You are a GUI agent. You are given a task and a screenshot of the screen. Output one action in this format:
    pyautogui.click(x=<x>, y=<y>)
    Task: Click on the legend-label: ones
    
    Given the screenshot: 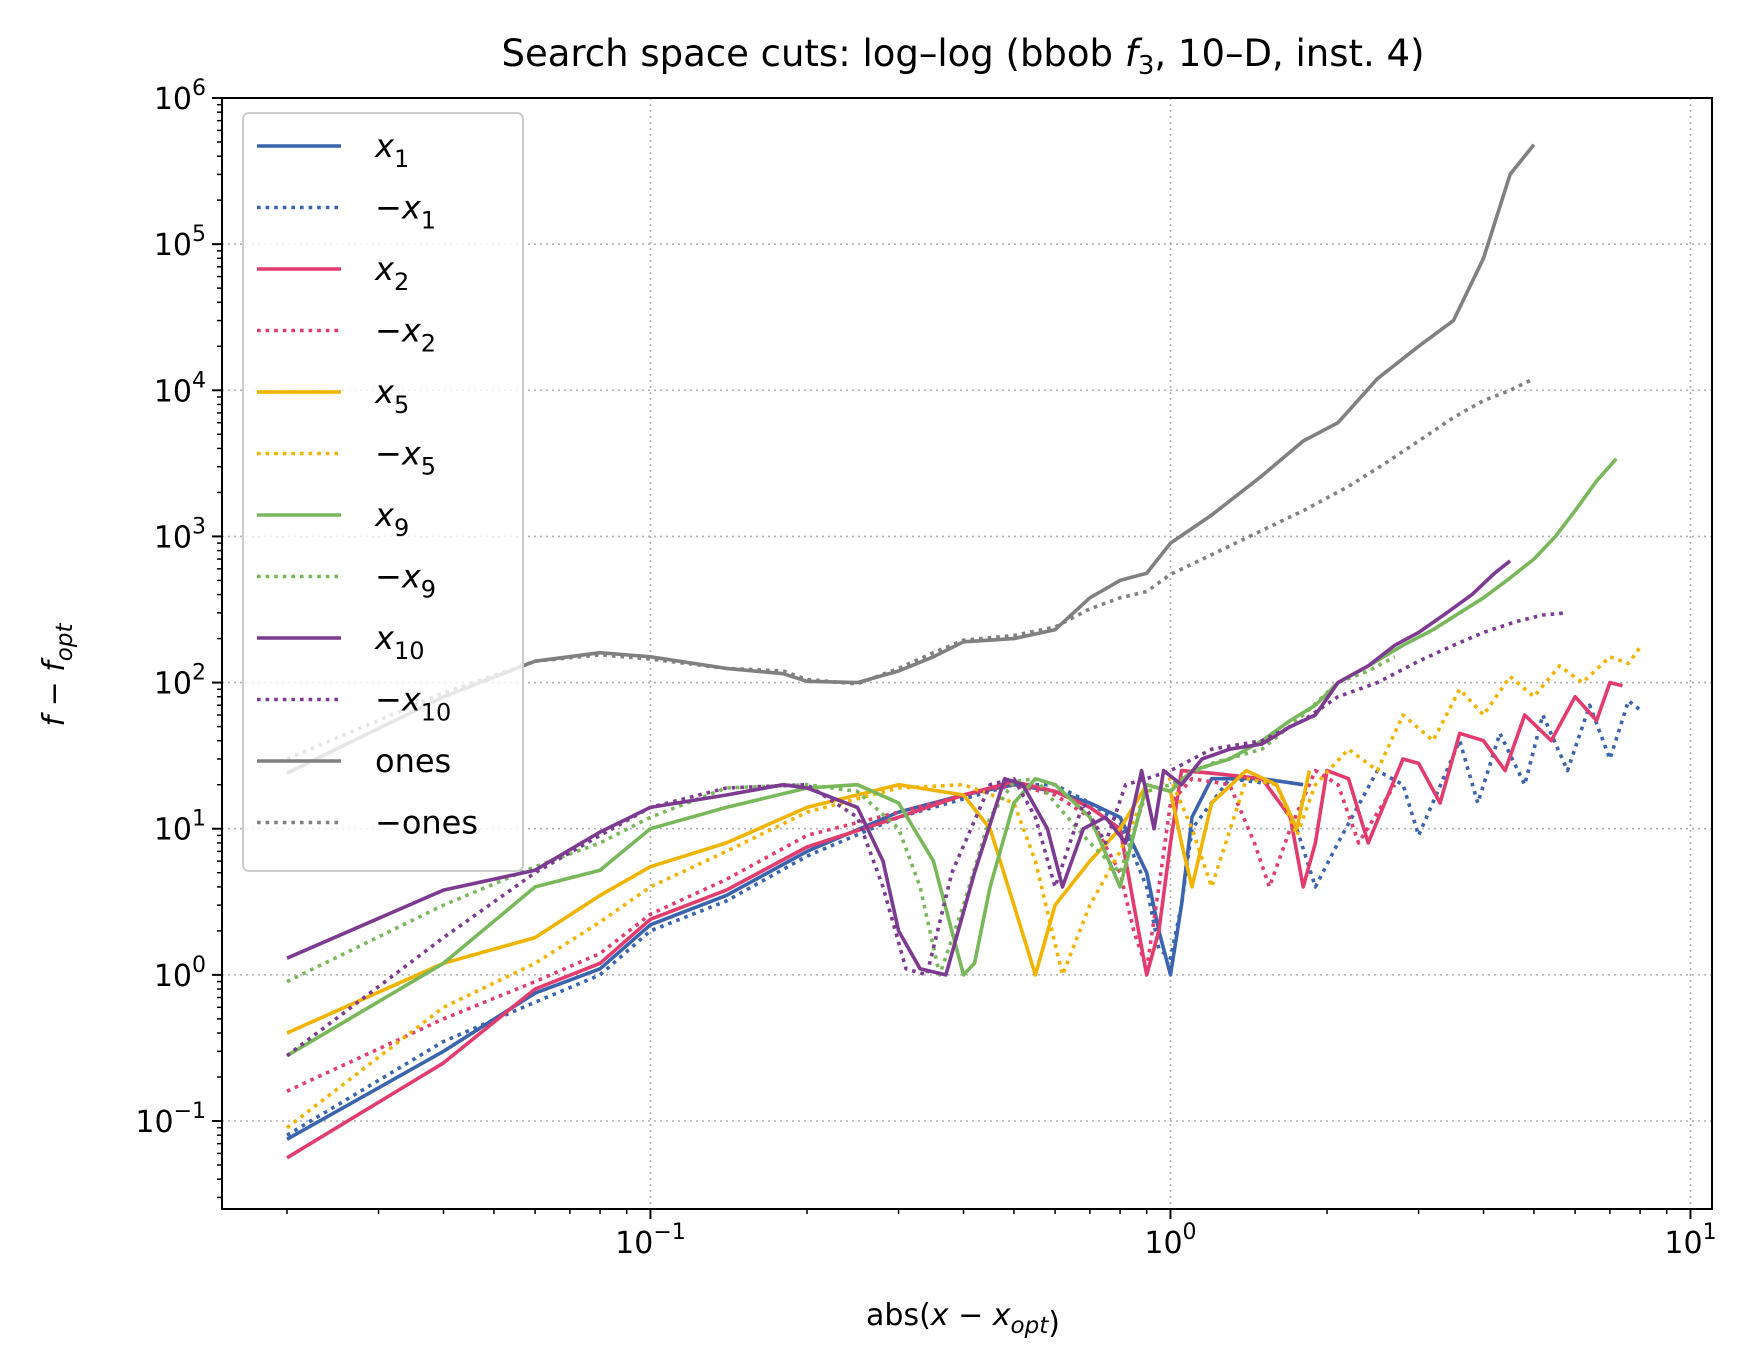 What is the action you would take?
    pyautogui.click(x=413, y=761)
    